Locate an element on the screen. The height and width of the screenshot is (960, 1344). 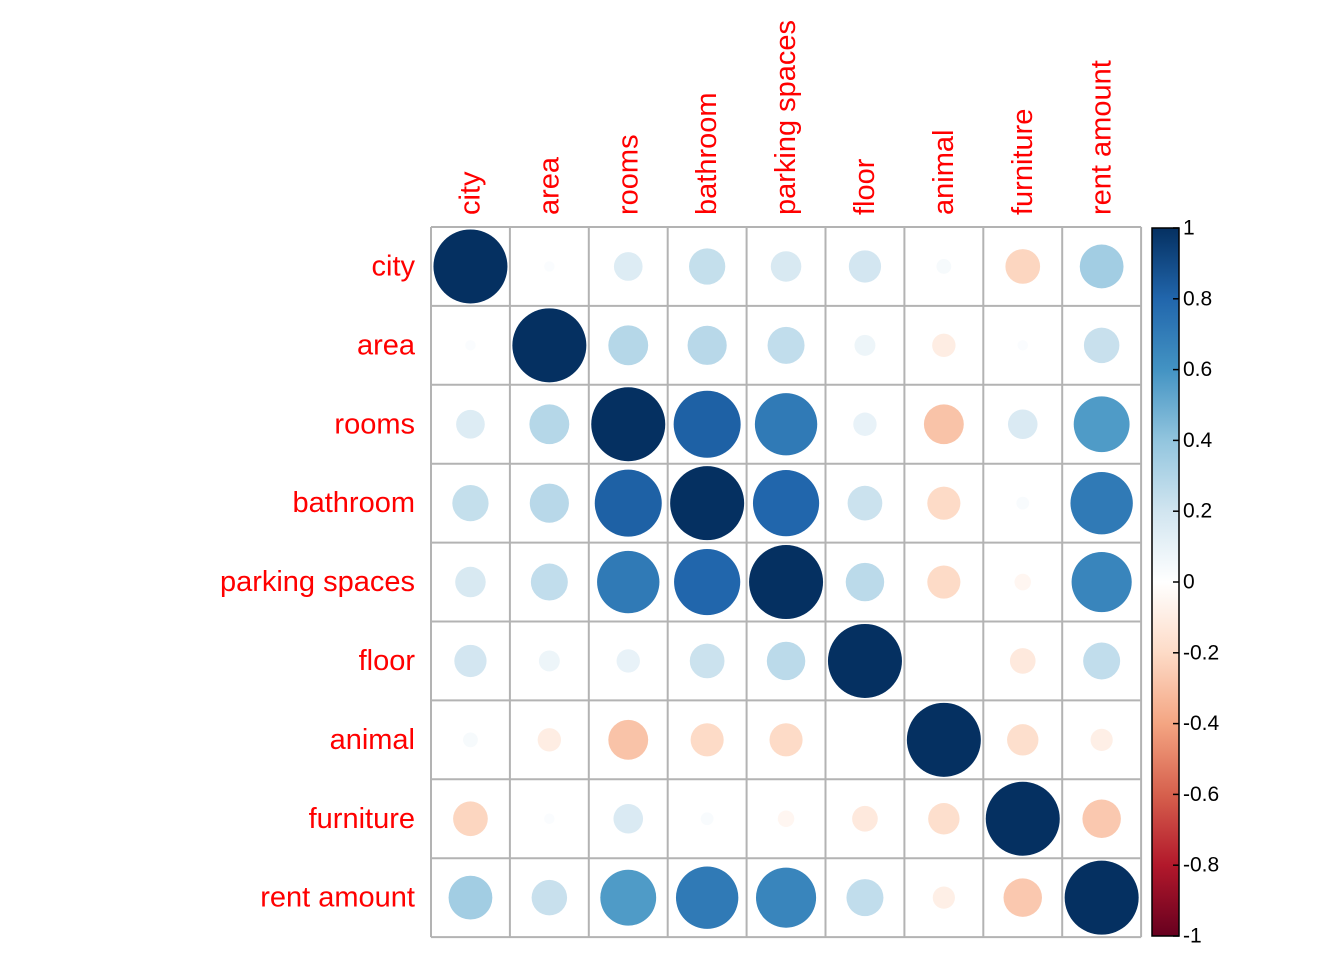
corr-circle-animal-area is located at coordinates (549, 740).